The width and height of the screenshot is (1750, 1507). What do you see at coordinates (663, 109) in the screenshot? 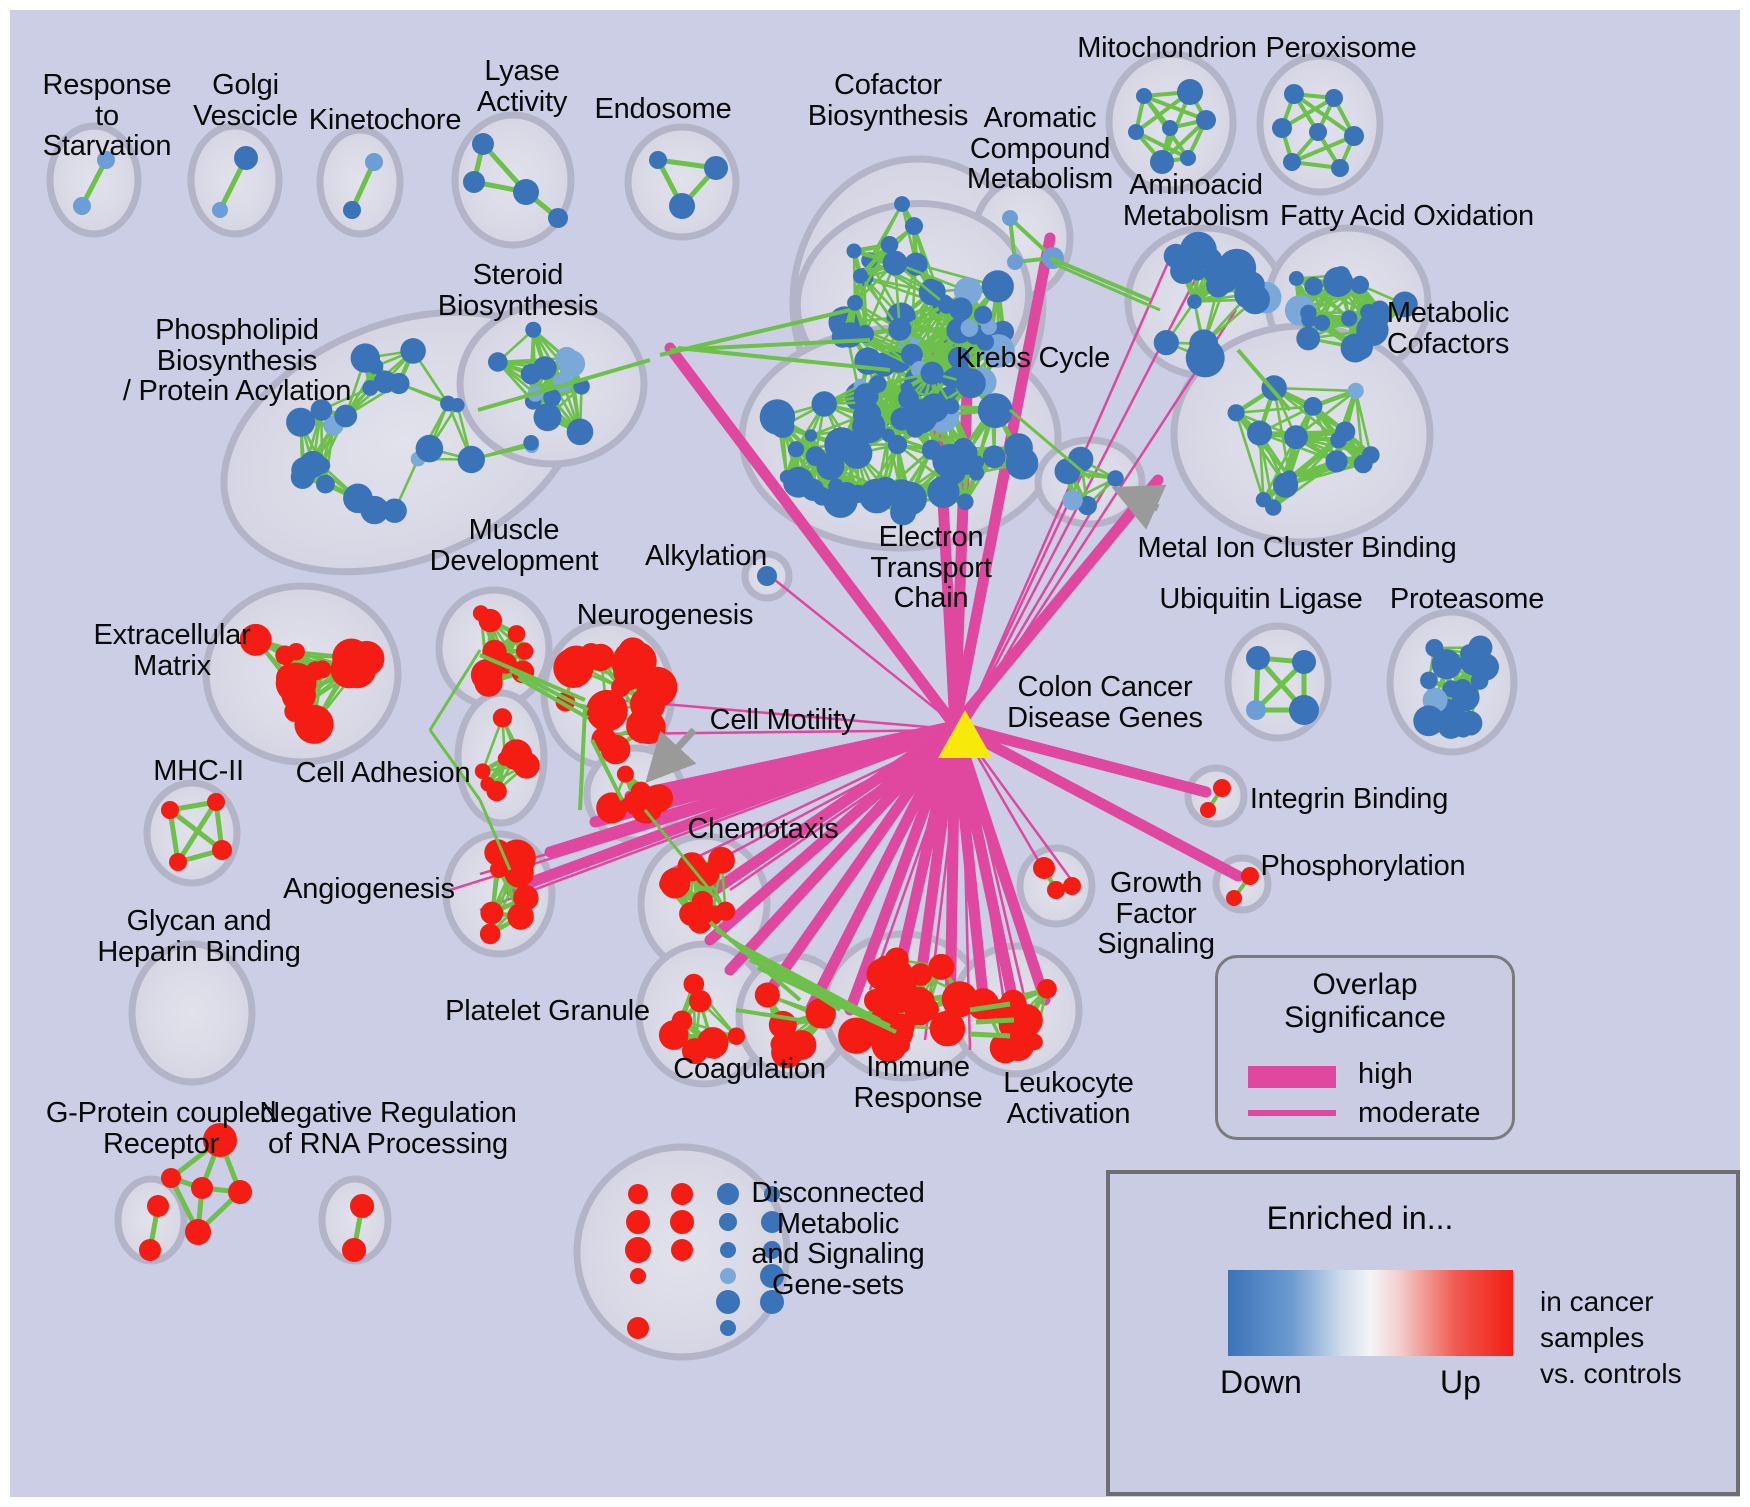
I see `label-endosome: Endosome` at bounding box center [663, 109].